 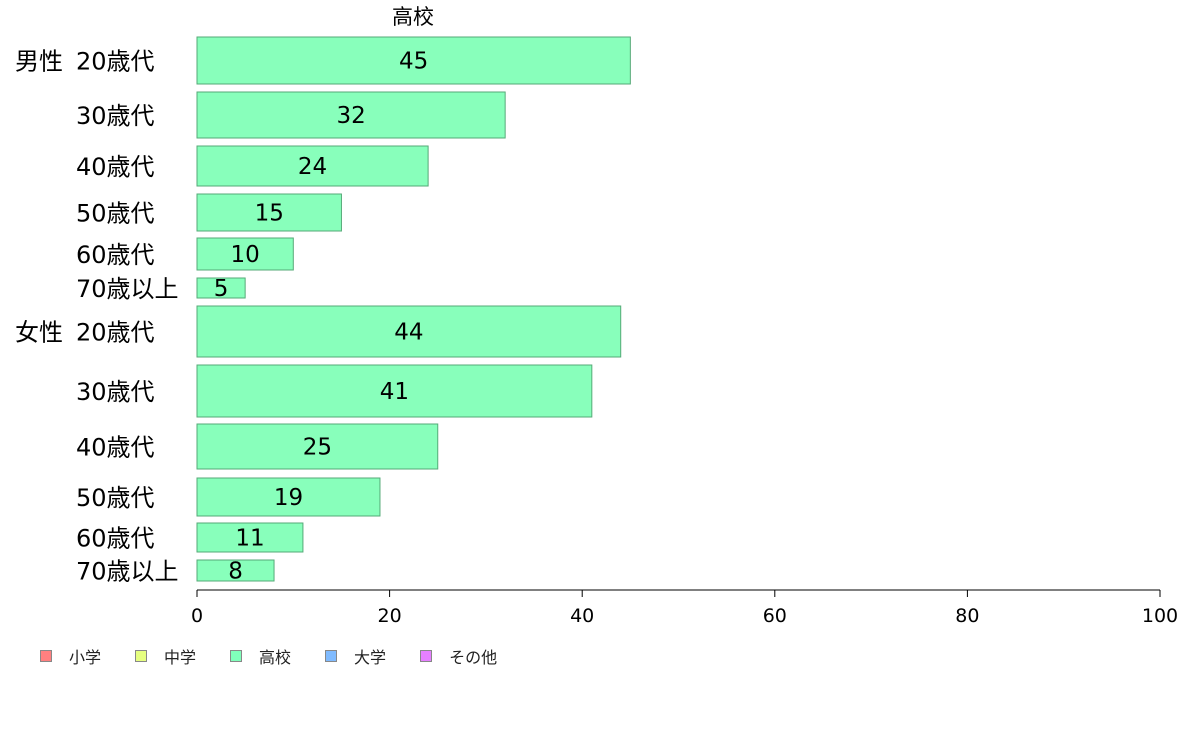 What do you see at coordinates (775, 616) in the screenshot?
I see `x-tick-label: 60` at bounding box center [775, 616].